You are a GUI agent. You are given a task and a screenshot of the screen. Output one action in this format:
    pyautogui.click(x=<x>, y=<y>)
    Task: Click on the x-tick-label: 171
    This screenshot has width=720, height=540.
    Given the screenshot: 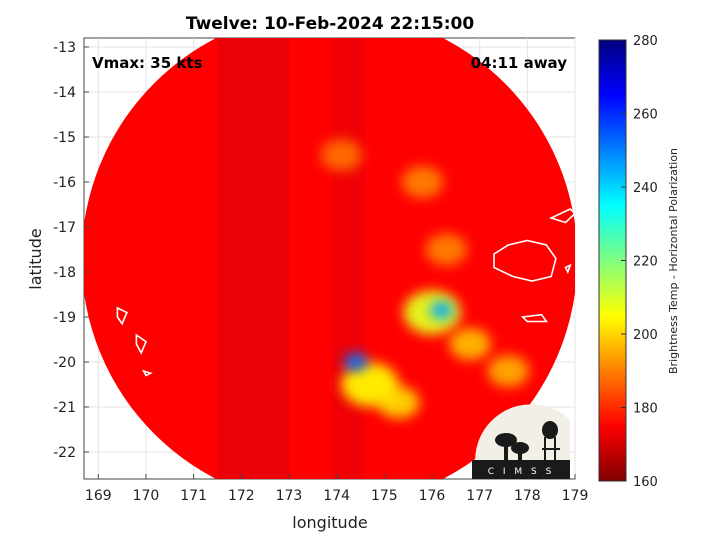 What is the action you would take?
    pyautogui.click(x=193, y=496)
    